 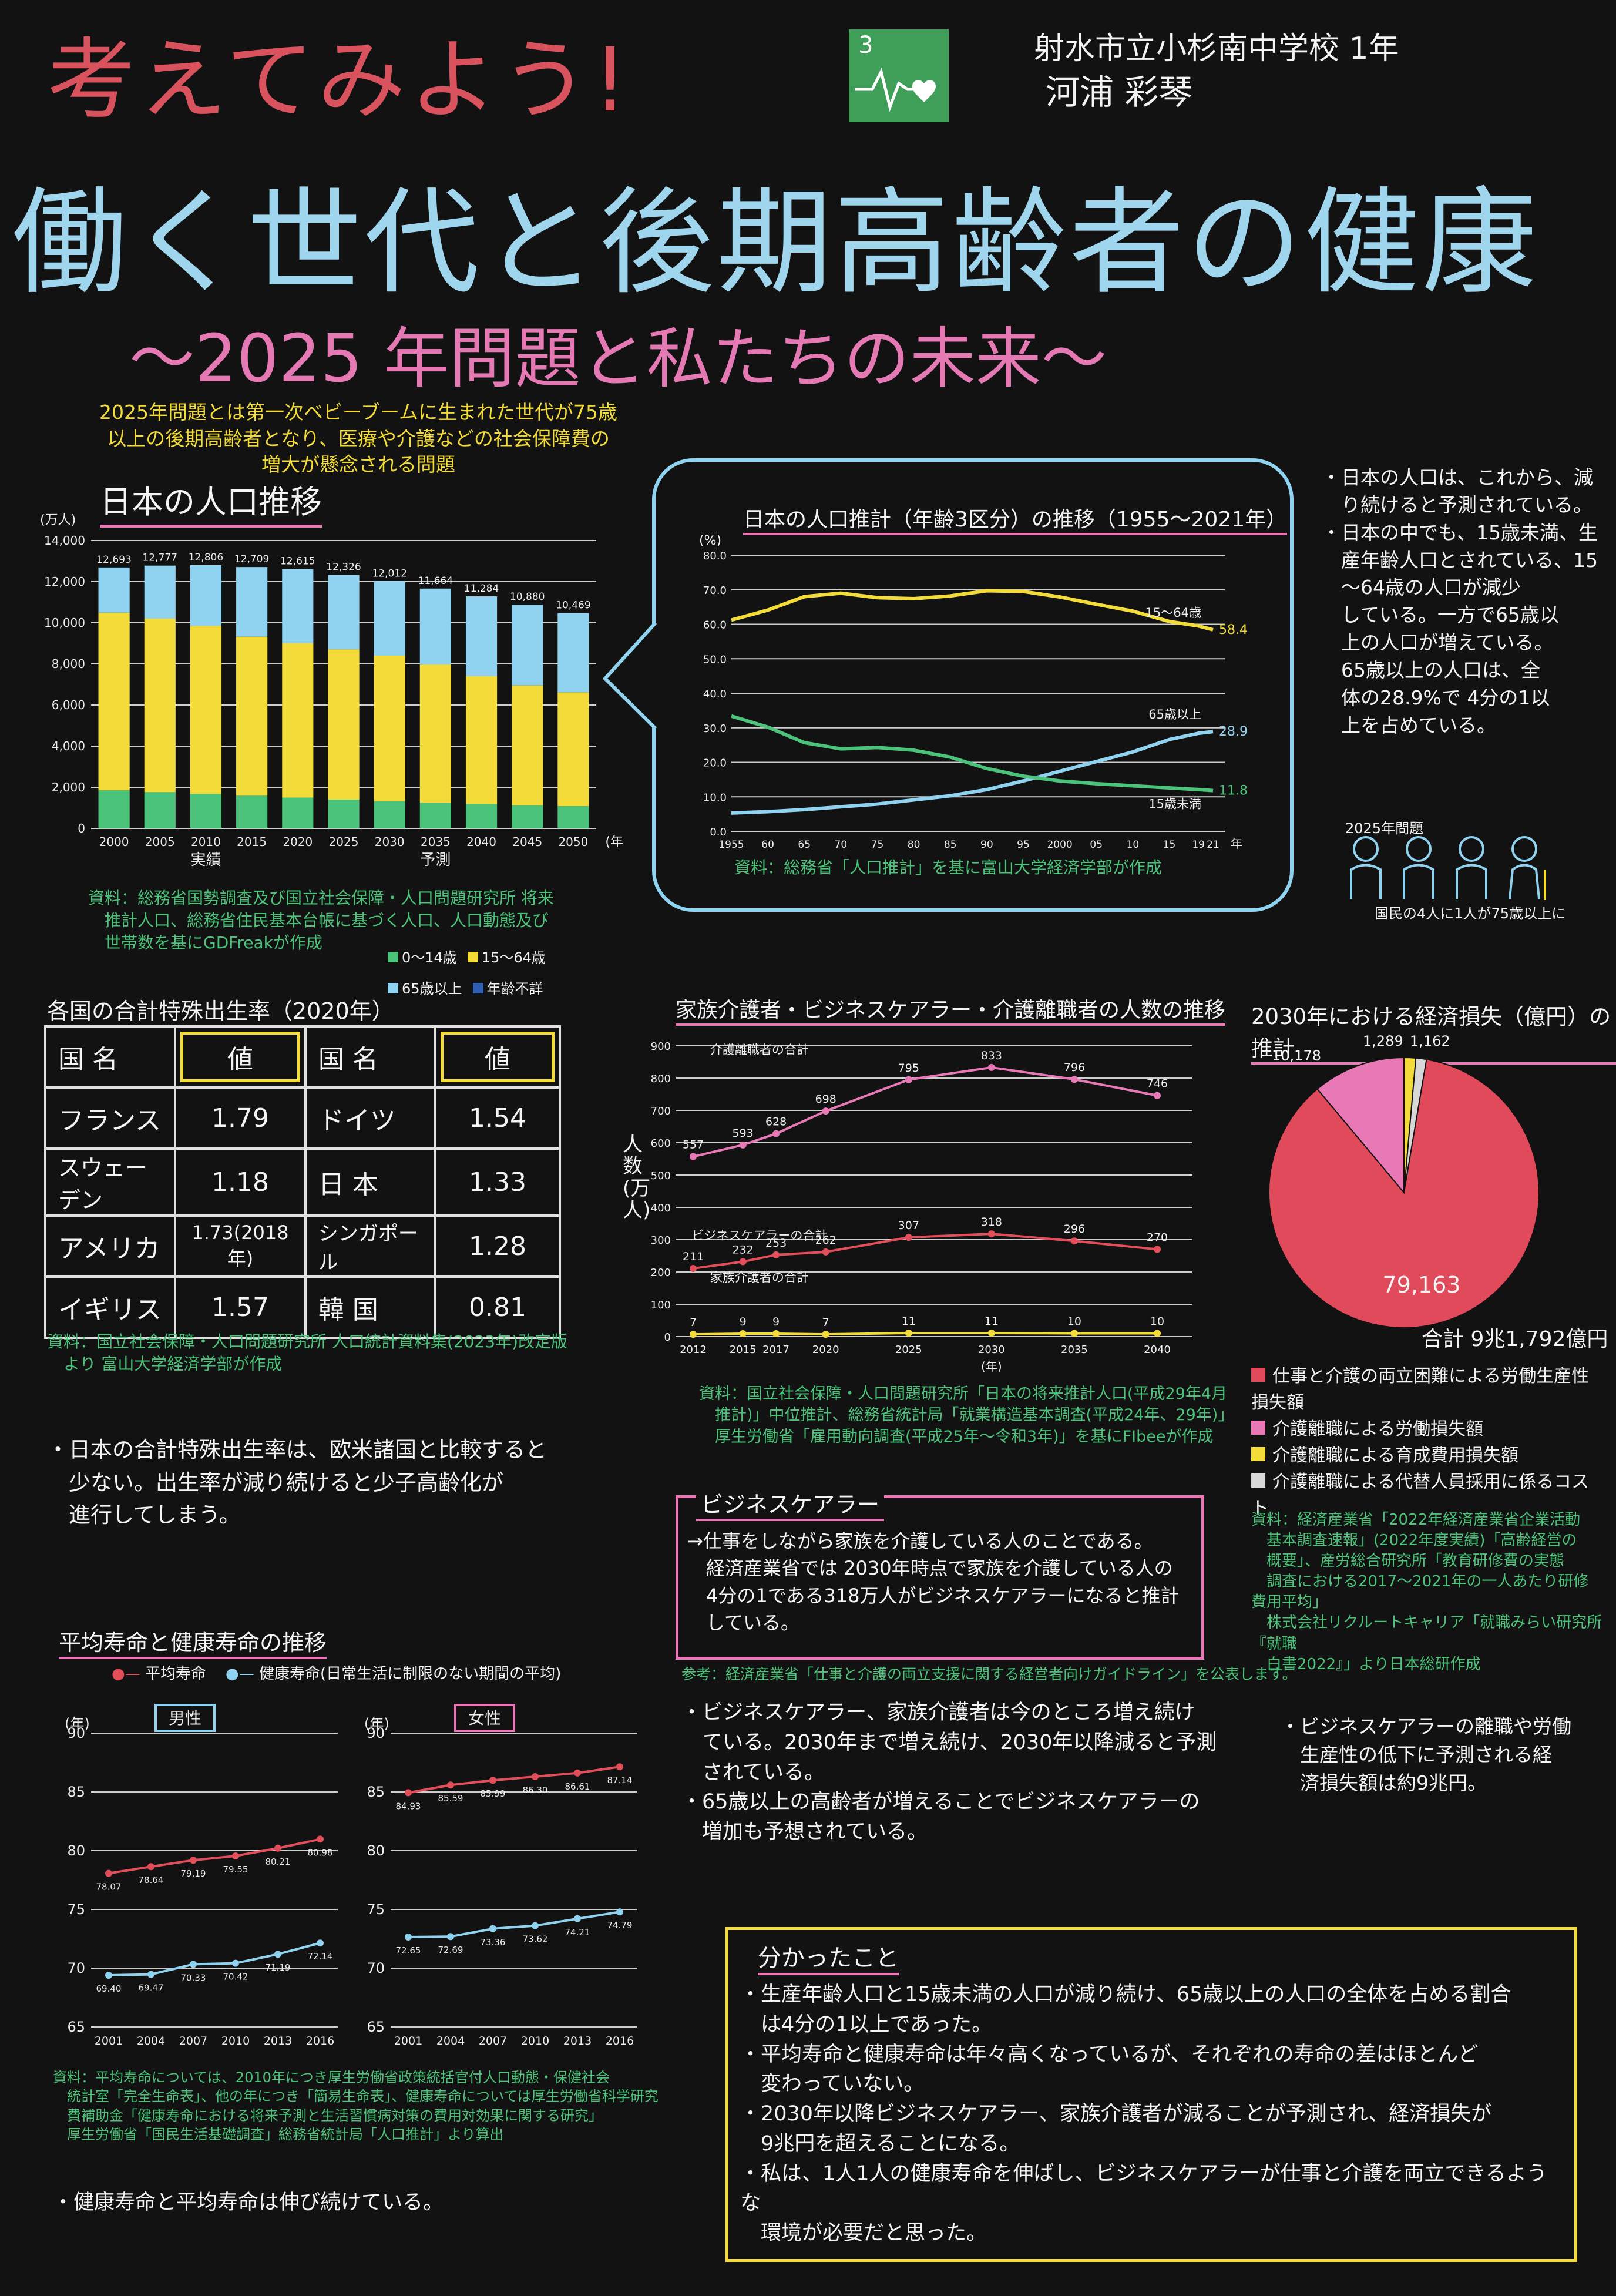 What do you see at coordinates (185, 1718) in the screenshot?
I see `panel-label-box` at bounding box center [185, 1718].